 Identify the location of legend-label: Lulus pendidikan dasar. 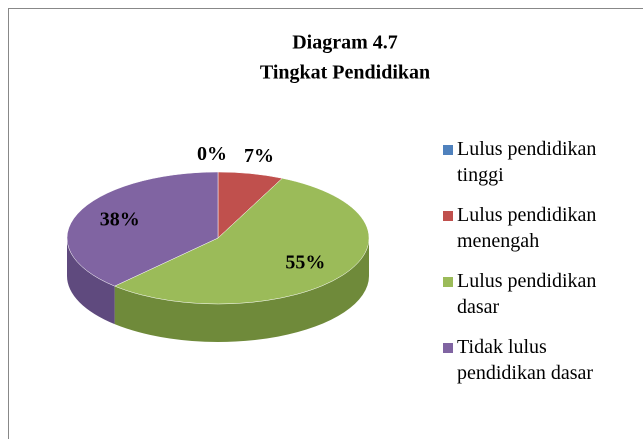
(527, 294).